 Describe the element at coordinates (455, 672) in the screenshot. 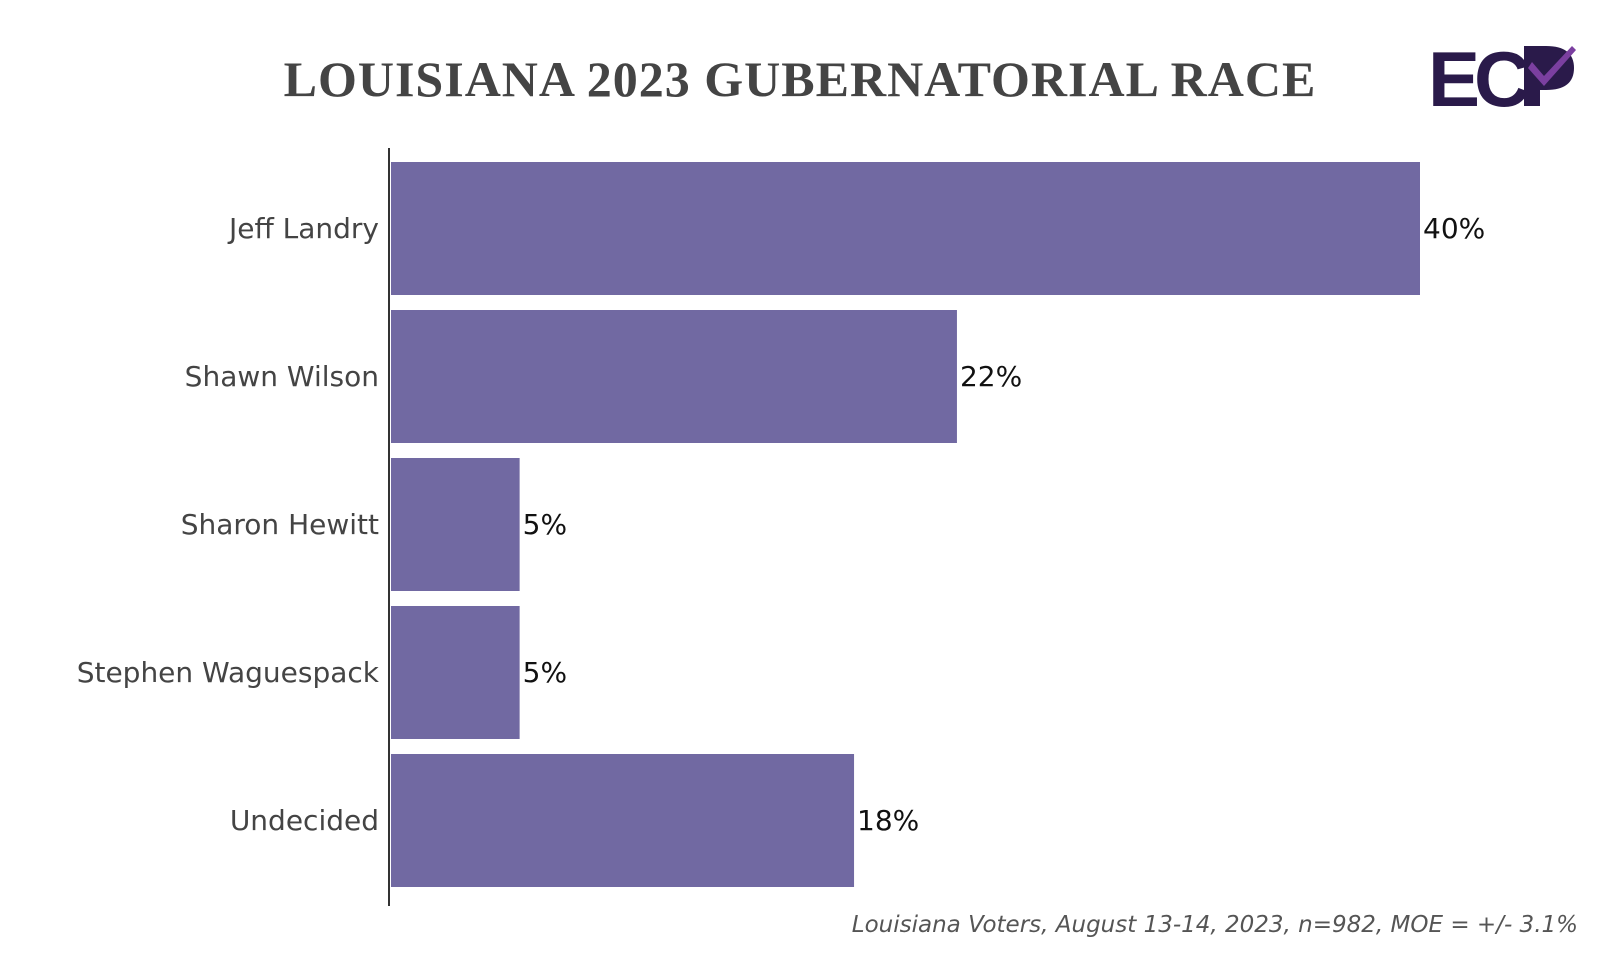

I see `bar-stephen-waguespack` at that location.